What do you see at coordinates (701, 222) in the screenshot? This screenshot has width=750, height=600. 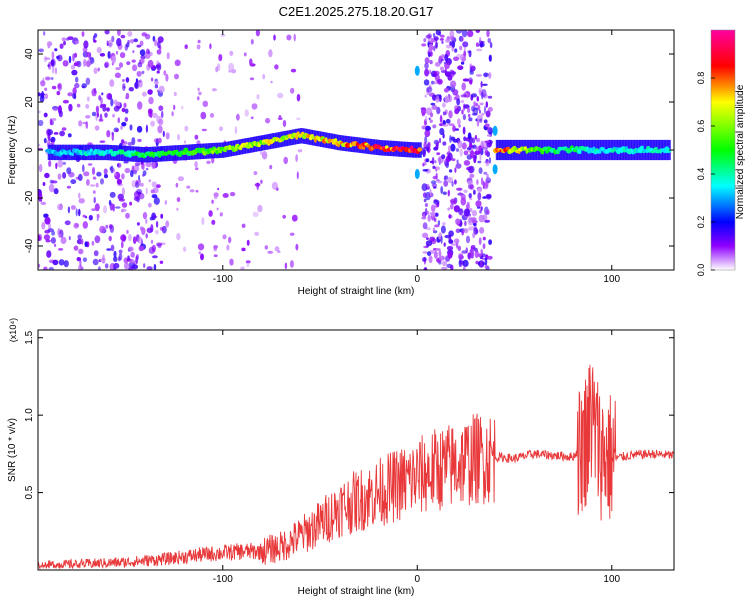 I see `colorbar-tick-label: 0.2` at bounding box center [701, 222].